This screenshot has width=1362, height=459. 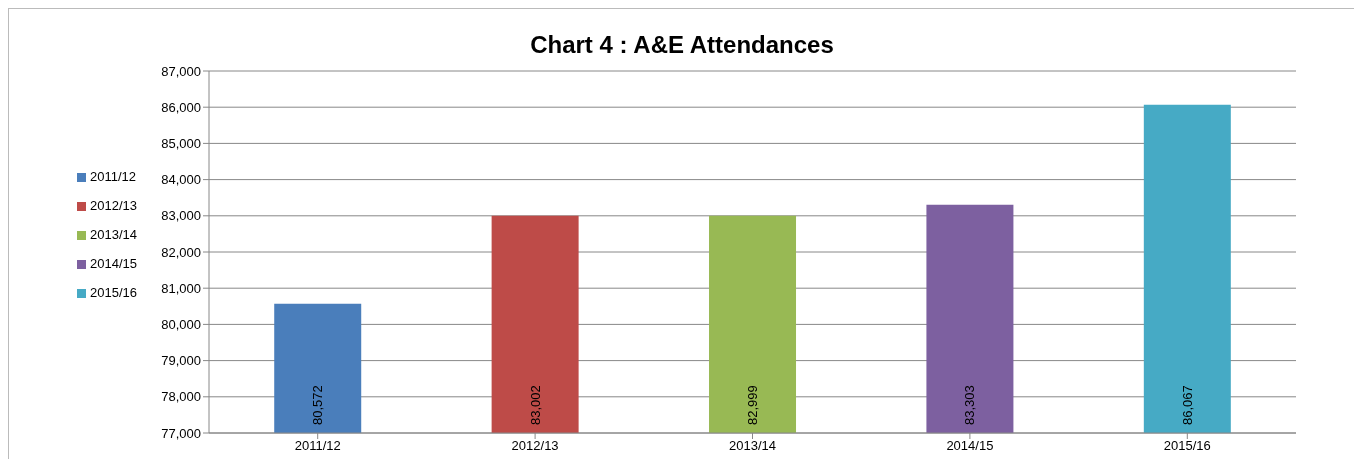 What do you see at coordinates (318, 405) in the screenshot?
I see `data-label: 80,572` at bounding box center [318, 405].